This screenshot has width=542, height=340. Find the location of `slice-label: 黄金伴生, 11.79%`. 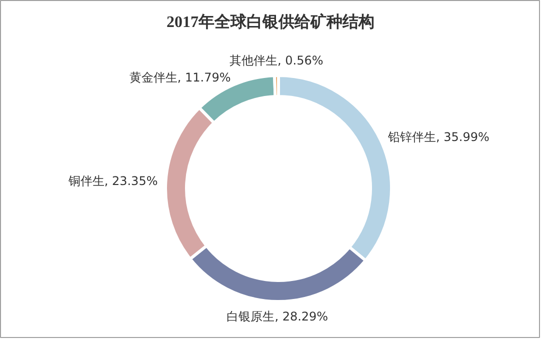

slice-label: 黄金伴生, 11.79% is located at coordinates (180, 77).